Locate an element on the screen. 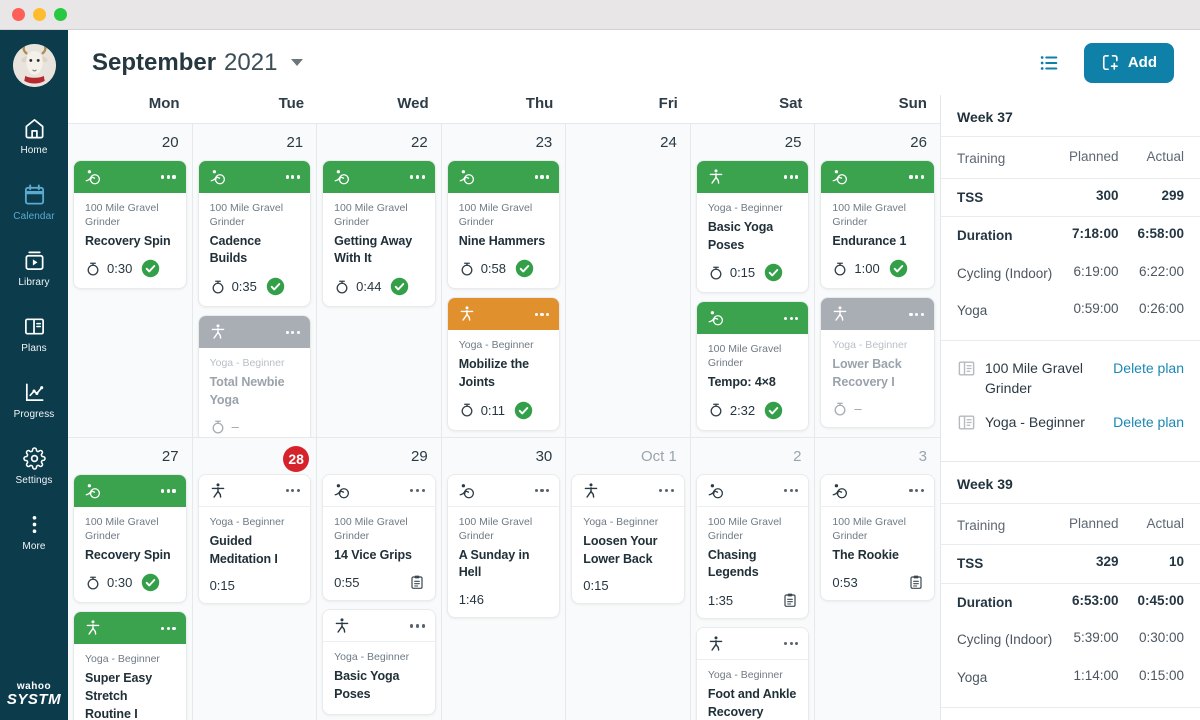 This screenshot has height=720, width=1200. month-picker: September 2021 is located at coordinates (198, 63).